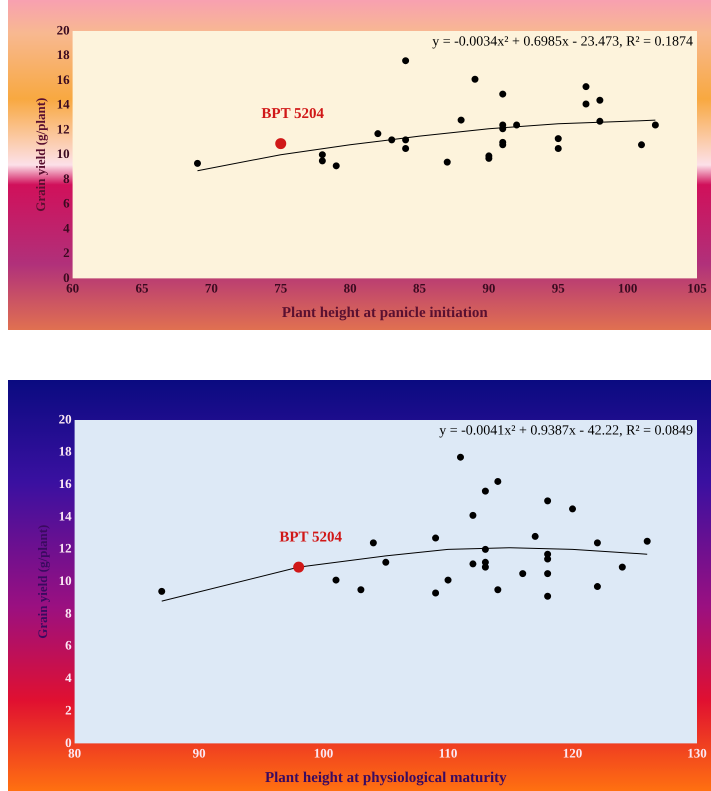 The image size is (711, 791). What do you see at coordinates (211, 288) in the screenshot?
I see `x-tick-label: 70` at bounding box center [211, 288].